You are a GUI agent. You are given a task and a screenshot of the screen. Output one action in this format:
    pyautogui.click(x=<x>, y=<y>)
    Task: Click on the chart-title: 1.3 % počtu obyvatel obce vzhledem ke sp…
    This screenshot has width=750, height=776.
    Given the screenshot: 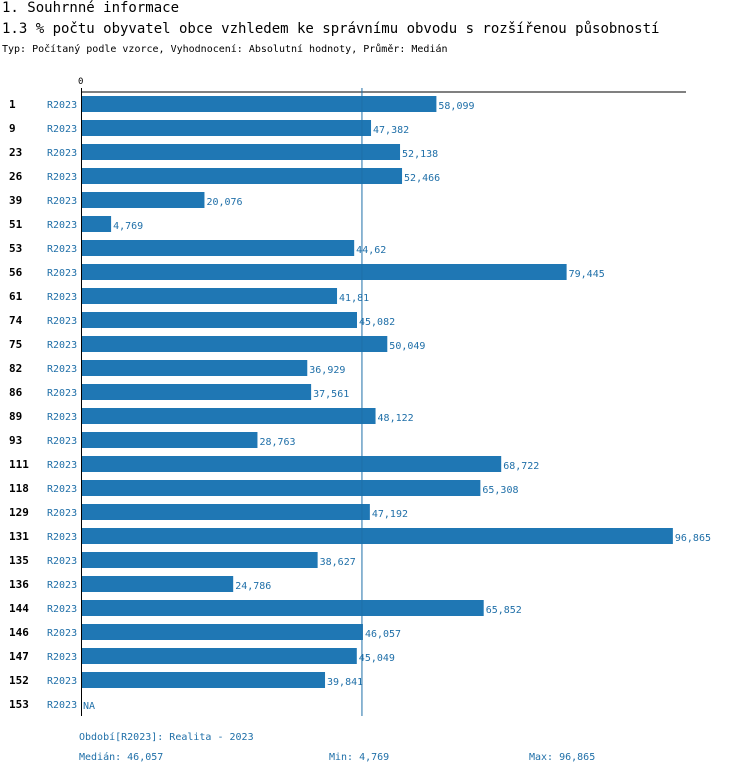 What is the action you would take?
    pyautogui.click(x=331, y=29)
    